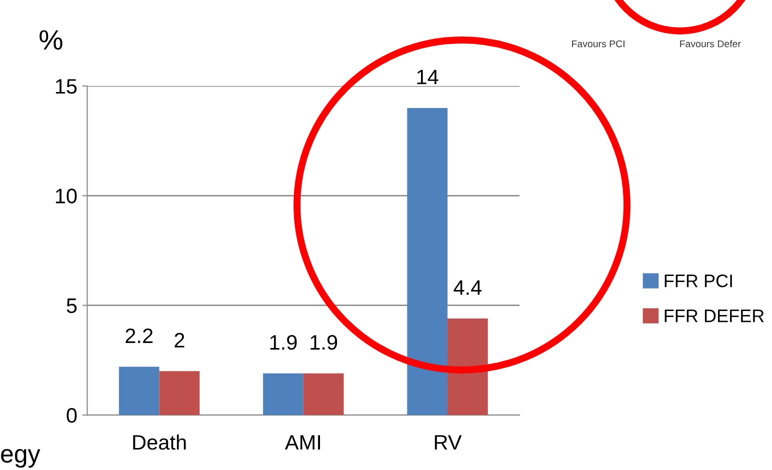 This screenshot has height=470, width=772. I want to click on text: egy, so click(20, 458).